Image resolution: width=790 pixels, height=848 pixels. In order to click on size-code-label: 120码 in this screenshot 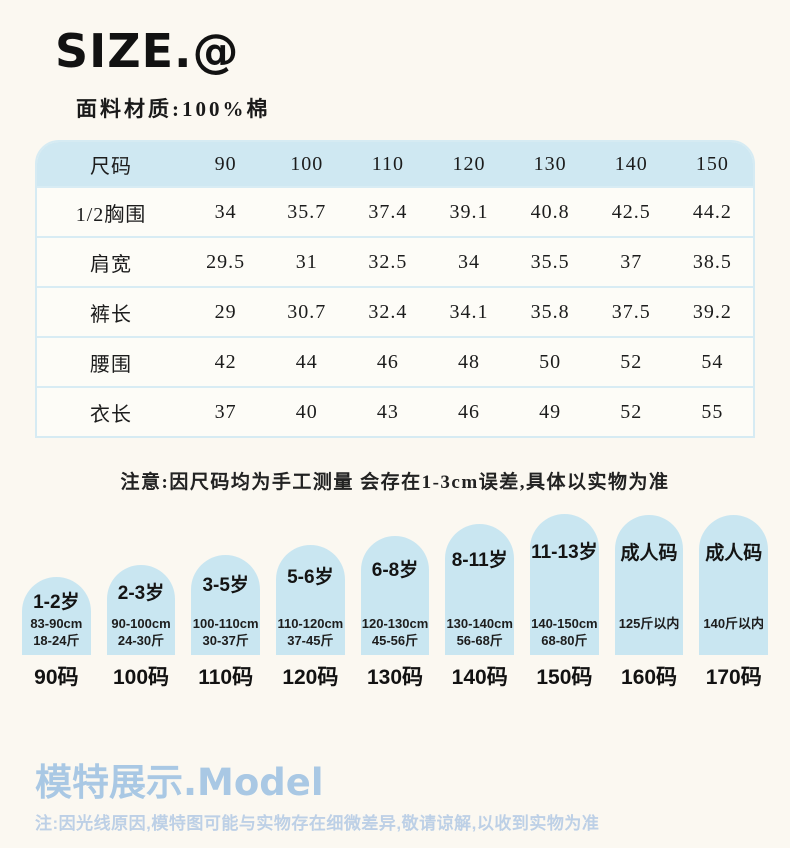, I will do `click(310, 677)`.